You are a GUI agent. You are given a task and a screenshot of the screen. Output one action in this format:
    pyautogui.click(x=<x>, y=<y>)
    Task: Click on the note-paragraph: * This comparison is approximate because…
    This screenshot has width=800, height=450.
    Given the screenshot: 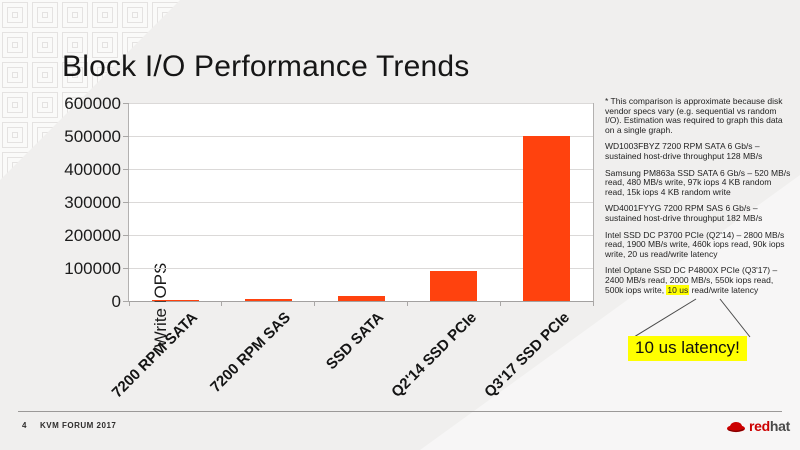 What is the action you would take?
    pyautogui.click(x=694, y=115)
    